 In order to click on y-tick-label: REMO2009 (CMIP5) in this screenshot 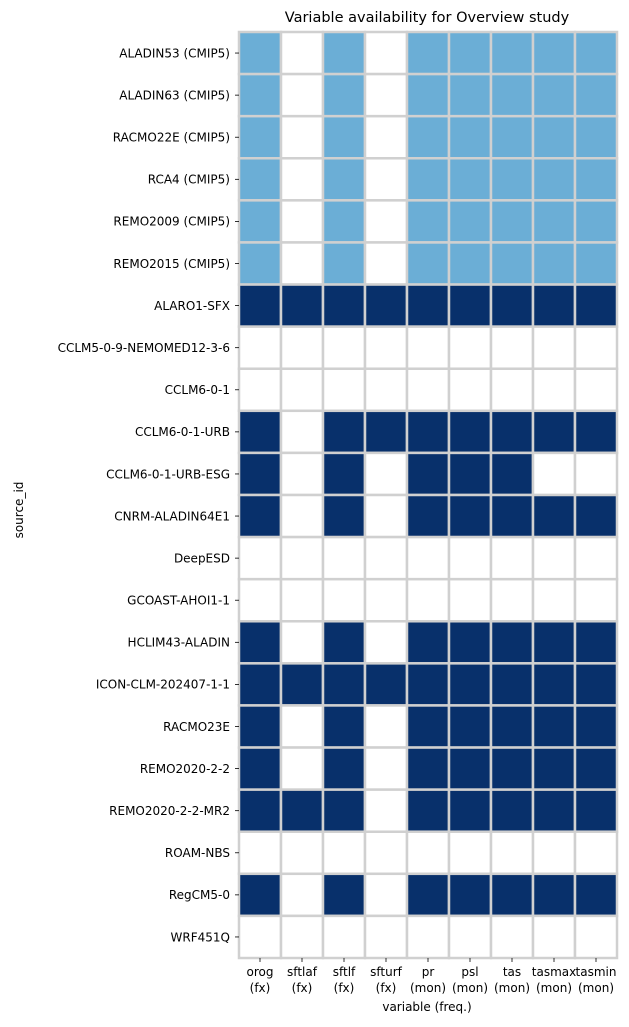, I will do `click(171, 222)`.